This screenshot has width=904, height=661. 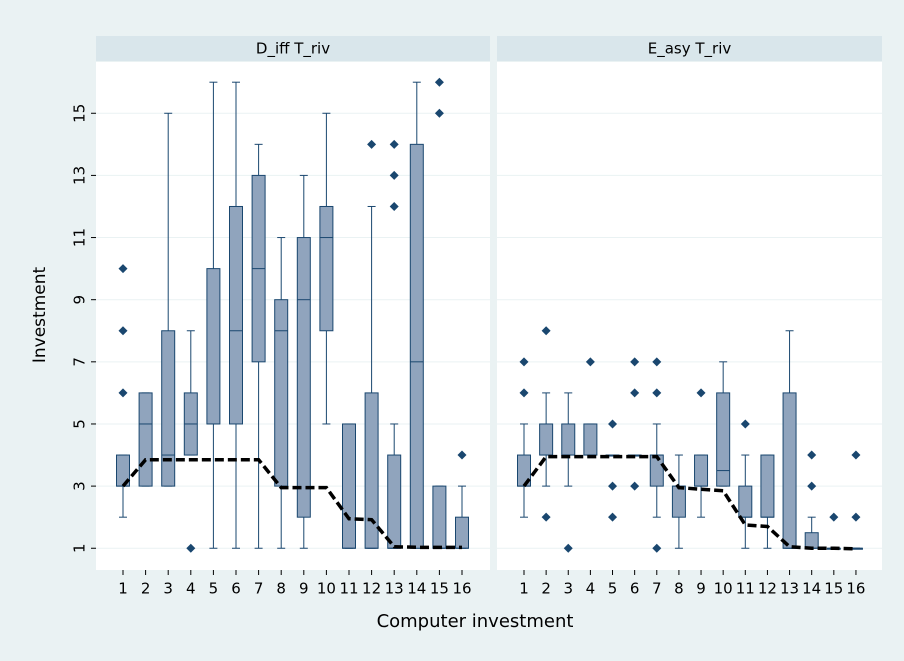 I want to click on y-tick-label: 5, so click(x=80, y=424).